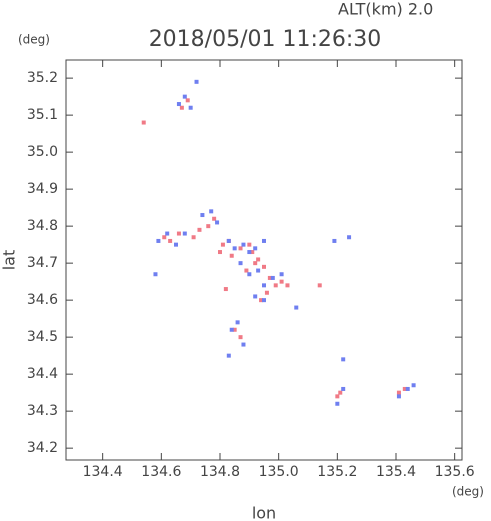  Describe the element at coordinates (337, 472) in the screenshot. I see `x-tick-label: 135.2` at that location.